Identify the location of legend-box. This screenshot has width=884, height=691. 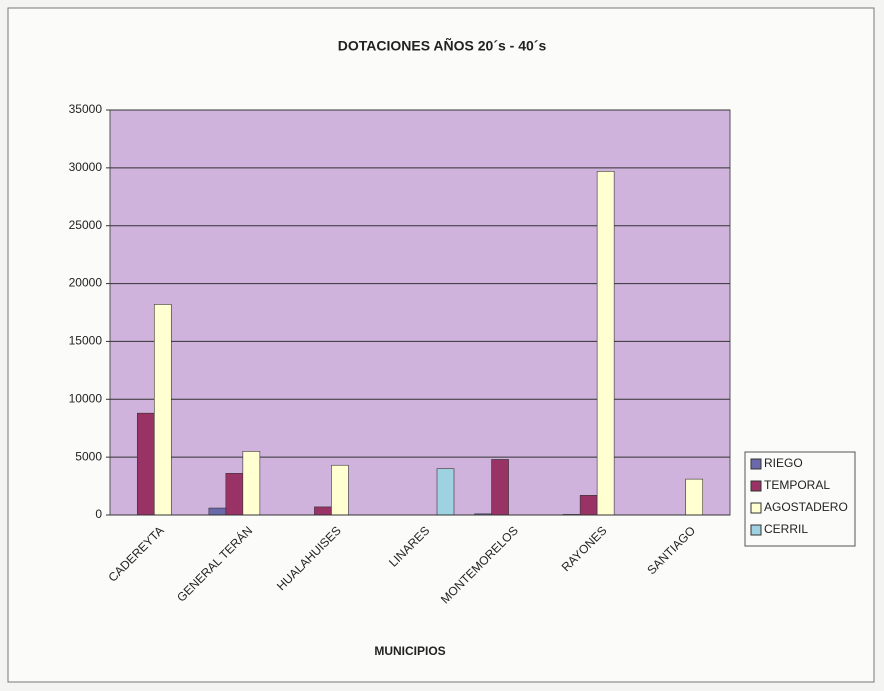
(800, 499).